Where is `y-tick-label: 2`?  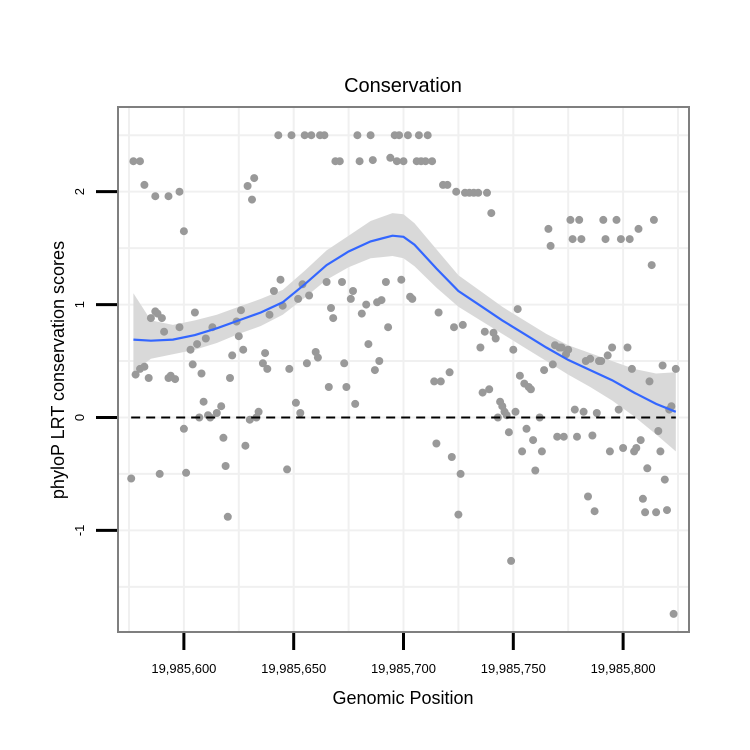
y-tick-label: 2 is located at coordinates (79, 191).